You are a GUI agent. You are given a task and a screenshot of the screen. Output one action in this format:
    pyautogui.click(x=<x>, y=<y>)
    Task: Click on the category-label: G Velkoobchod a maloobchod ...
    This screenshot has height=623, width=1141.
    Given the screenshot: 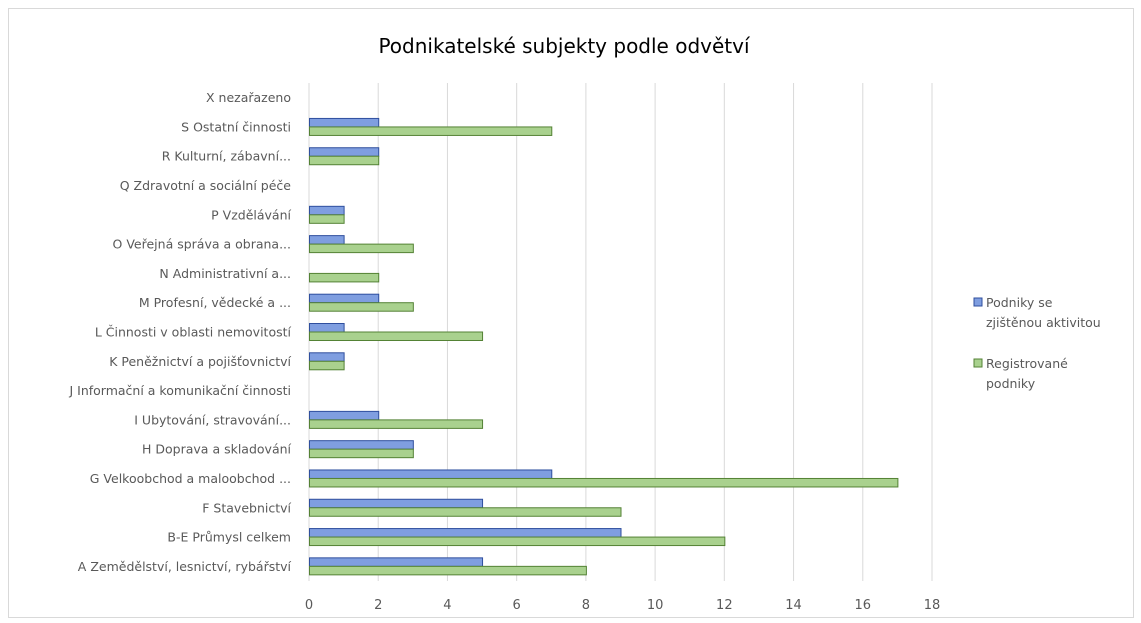 What is the action you would take?
    pyautogui.click(x=190, y=478)
    